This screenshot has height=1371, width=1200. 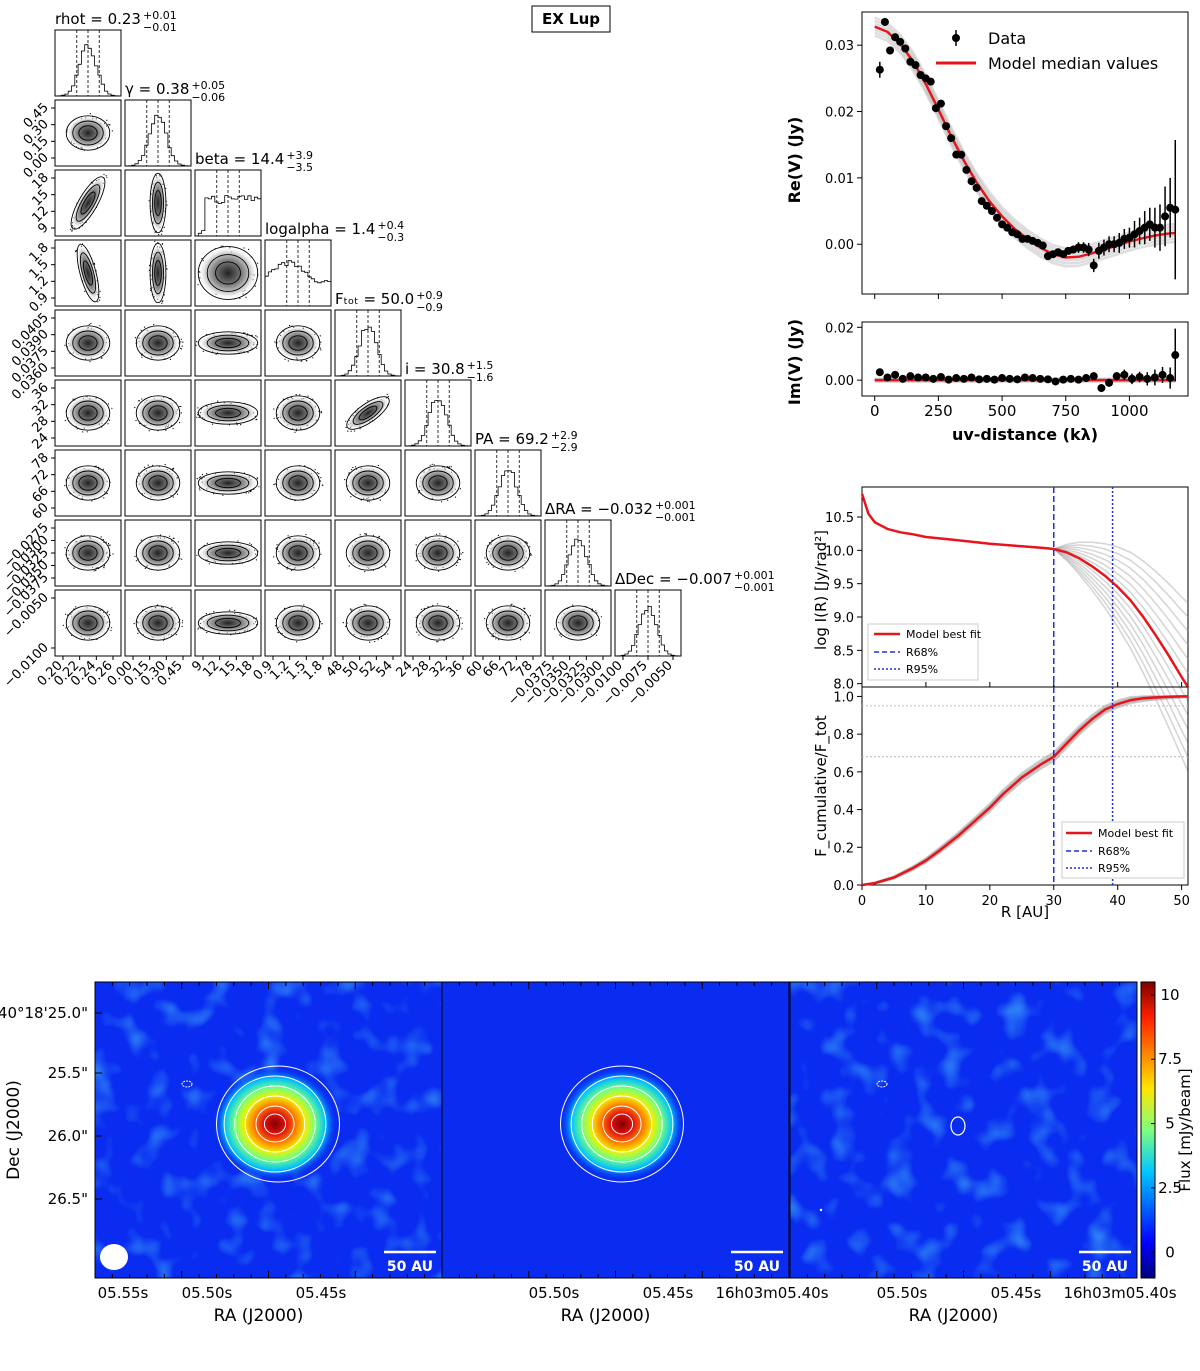 I want to click on y-tick-label: 10.5, so click(x=839, y=518).